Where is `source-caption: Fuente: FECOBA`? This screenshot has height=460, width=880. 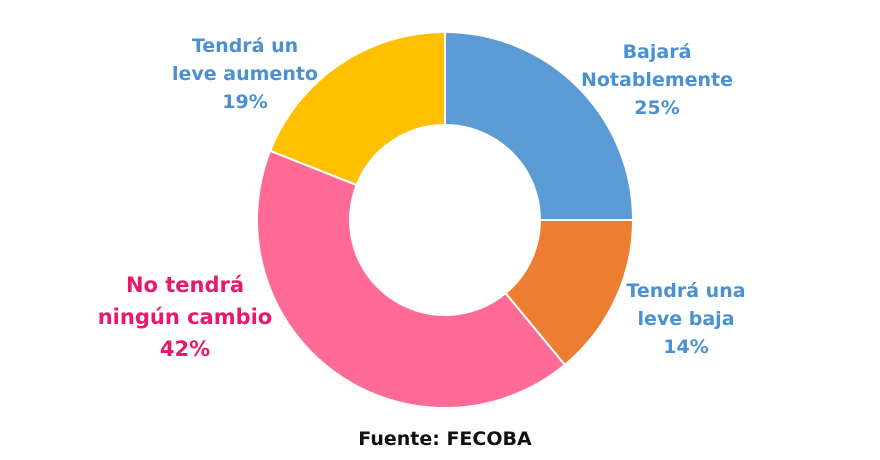 source-caption: Fuente: FECOBA is located at coordinates (445, 439).